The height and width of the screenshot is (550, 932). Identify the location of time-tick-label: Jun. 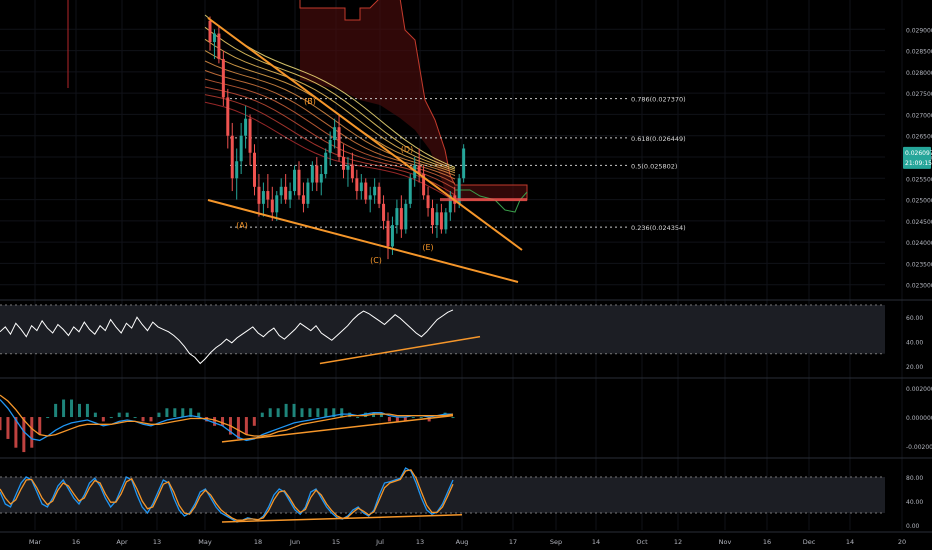
(294, 542).